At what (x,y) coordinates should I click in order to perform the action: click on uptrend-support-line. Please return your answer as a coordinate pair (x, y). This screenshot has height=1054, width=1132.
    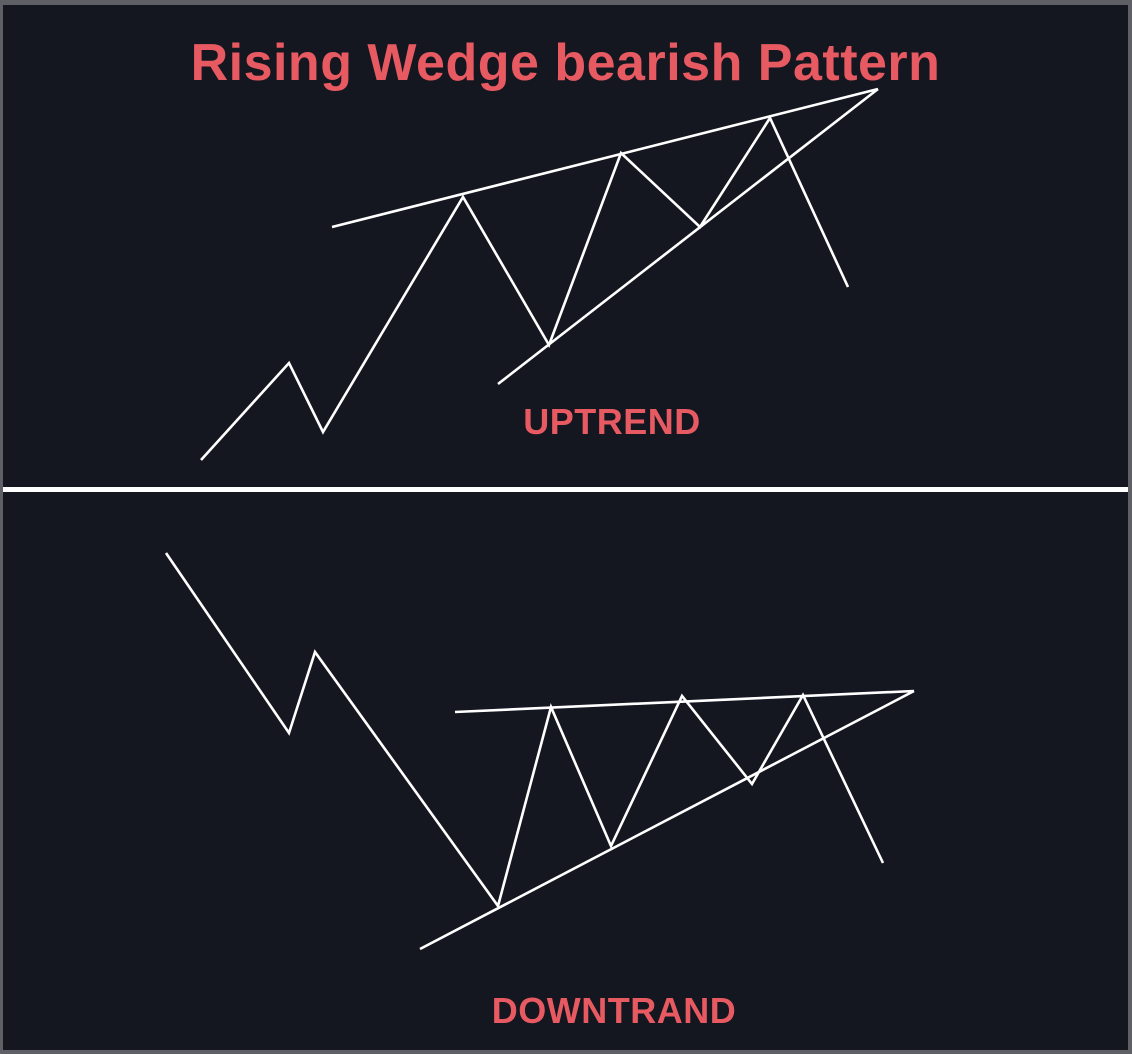
    Looking at the image, I should click on (688, 236).